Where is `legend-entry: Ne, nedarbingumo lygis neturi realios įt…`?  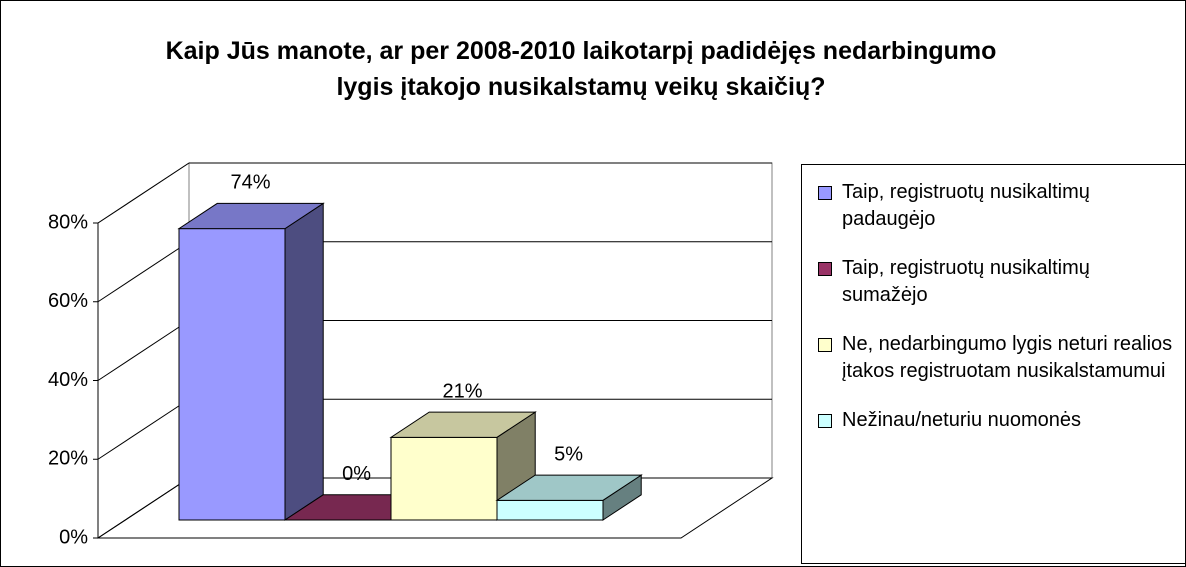 legend-entry: Ne, nedarbingumo lygis neturi realios įt… is located at coordinates (999, 358).